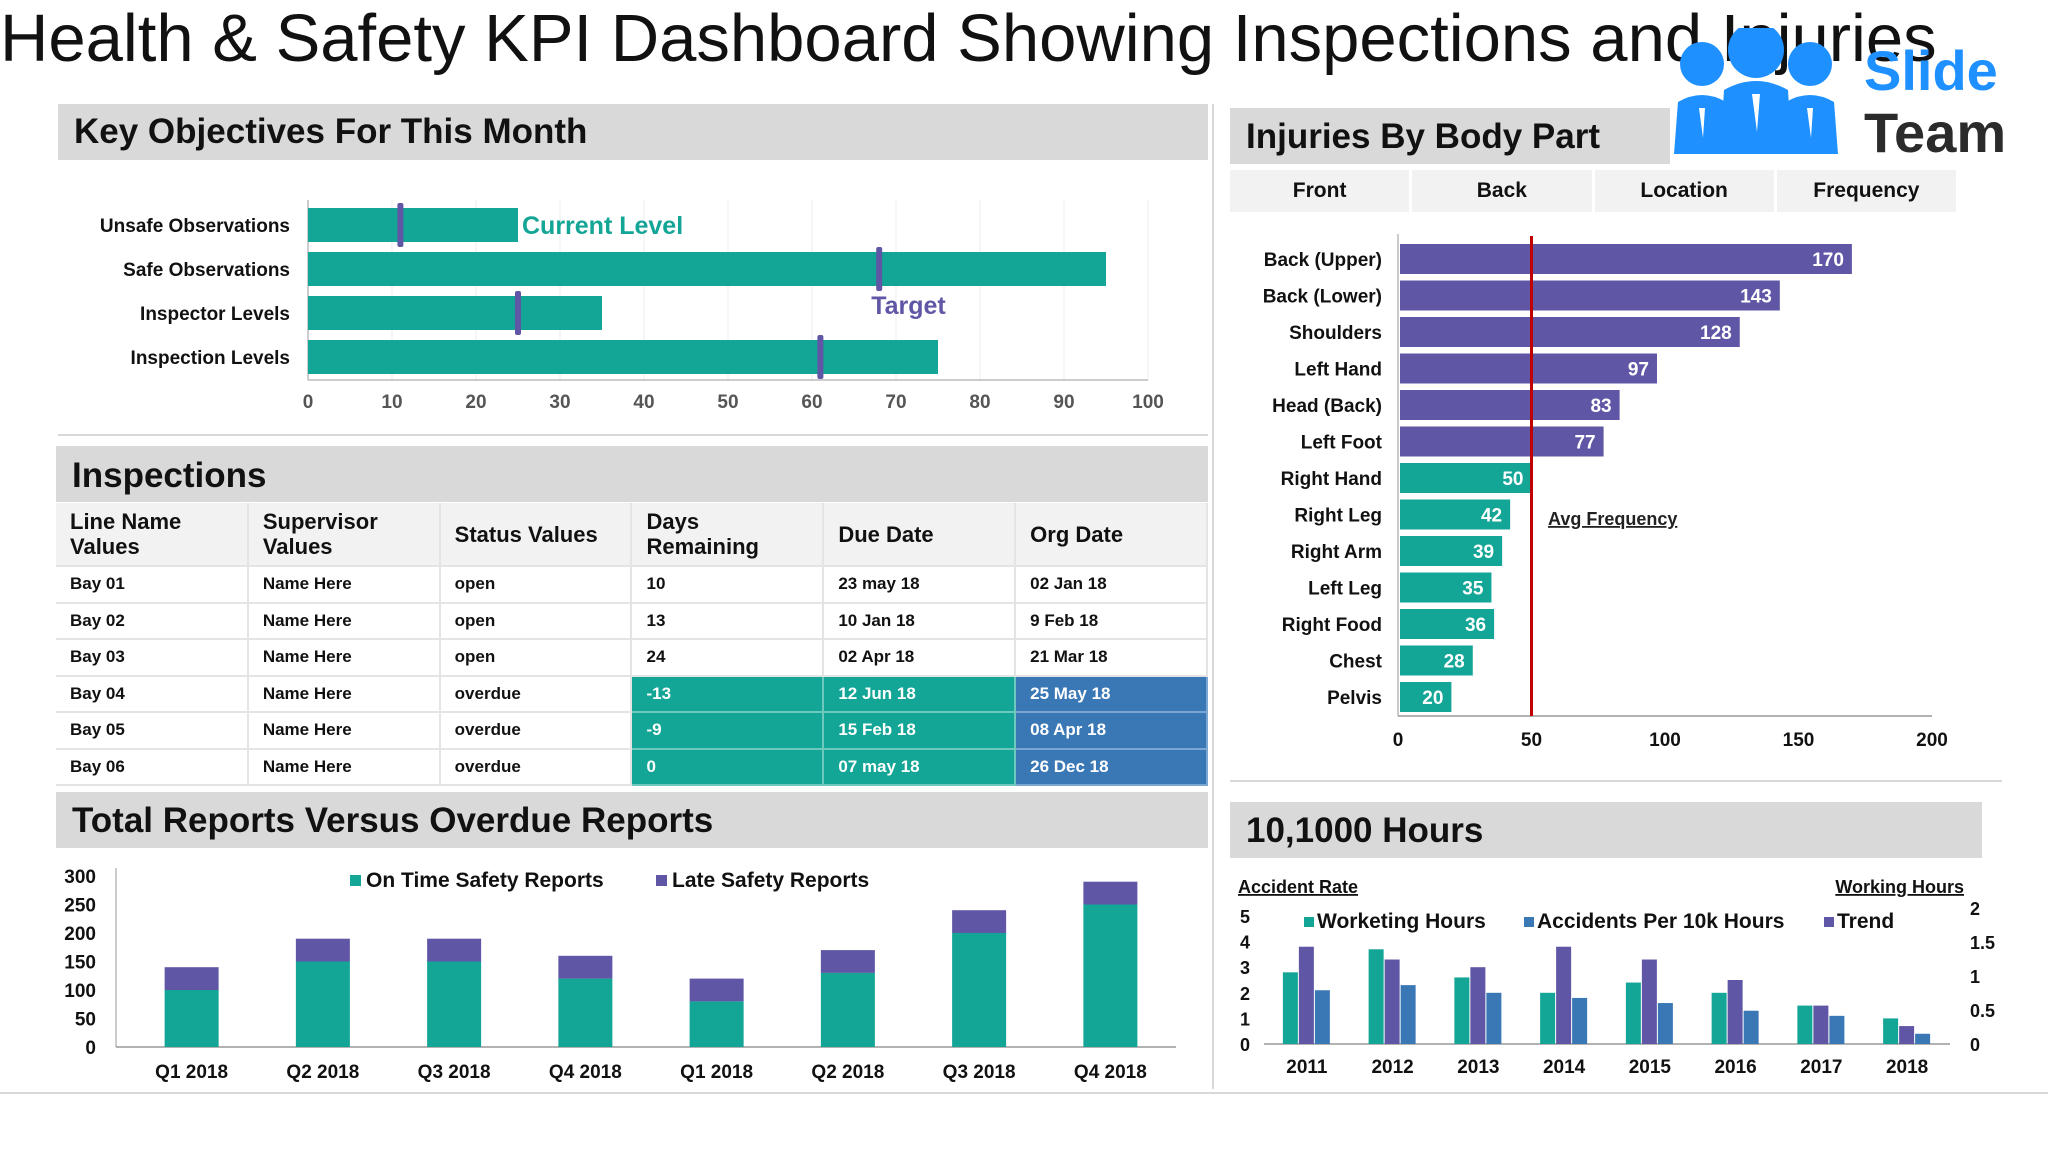  Describe the element at coordinates (1735, 1067) in the screenshot. I see `x-tick-label: 2016` at that location.